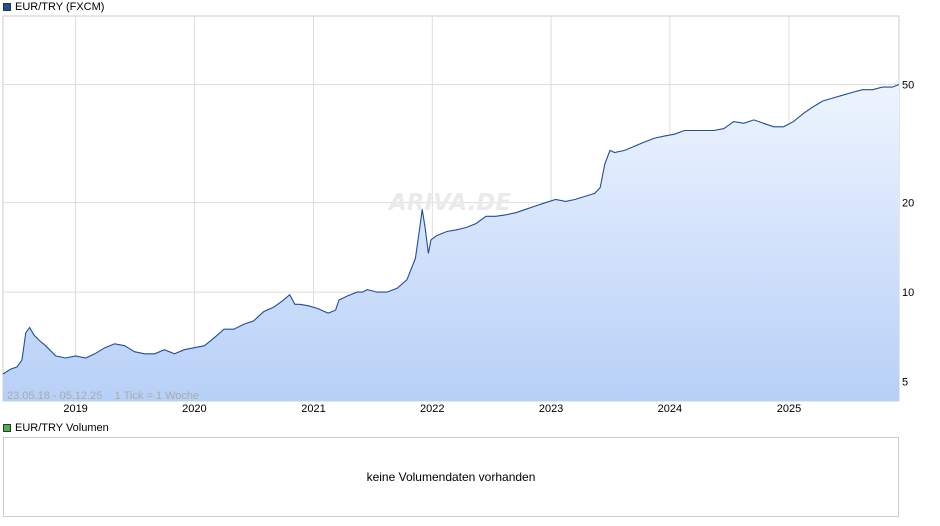 This screenshot has height=526, width=940. I want to click on y-tick-label: 20, so click(908, 204).